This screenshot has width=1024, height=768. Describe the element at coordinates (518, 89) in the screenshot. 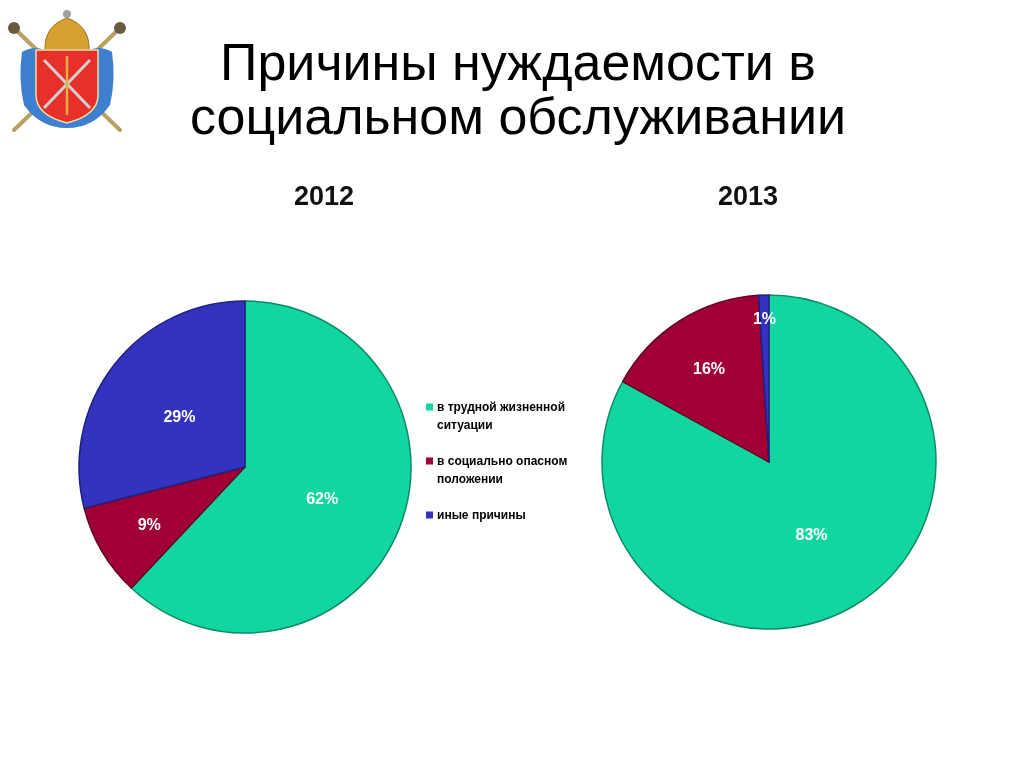

I see `chart-title: Причины нуждаемости в социальном обслуживании` at that location.